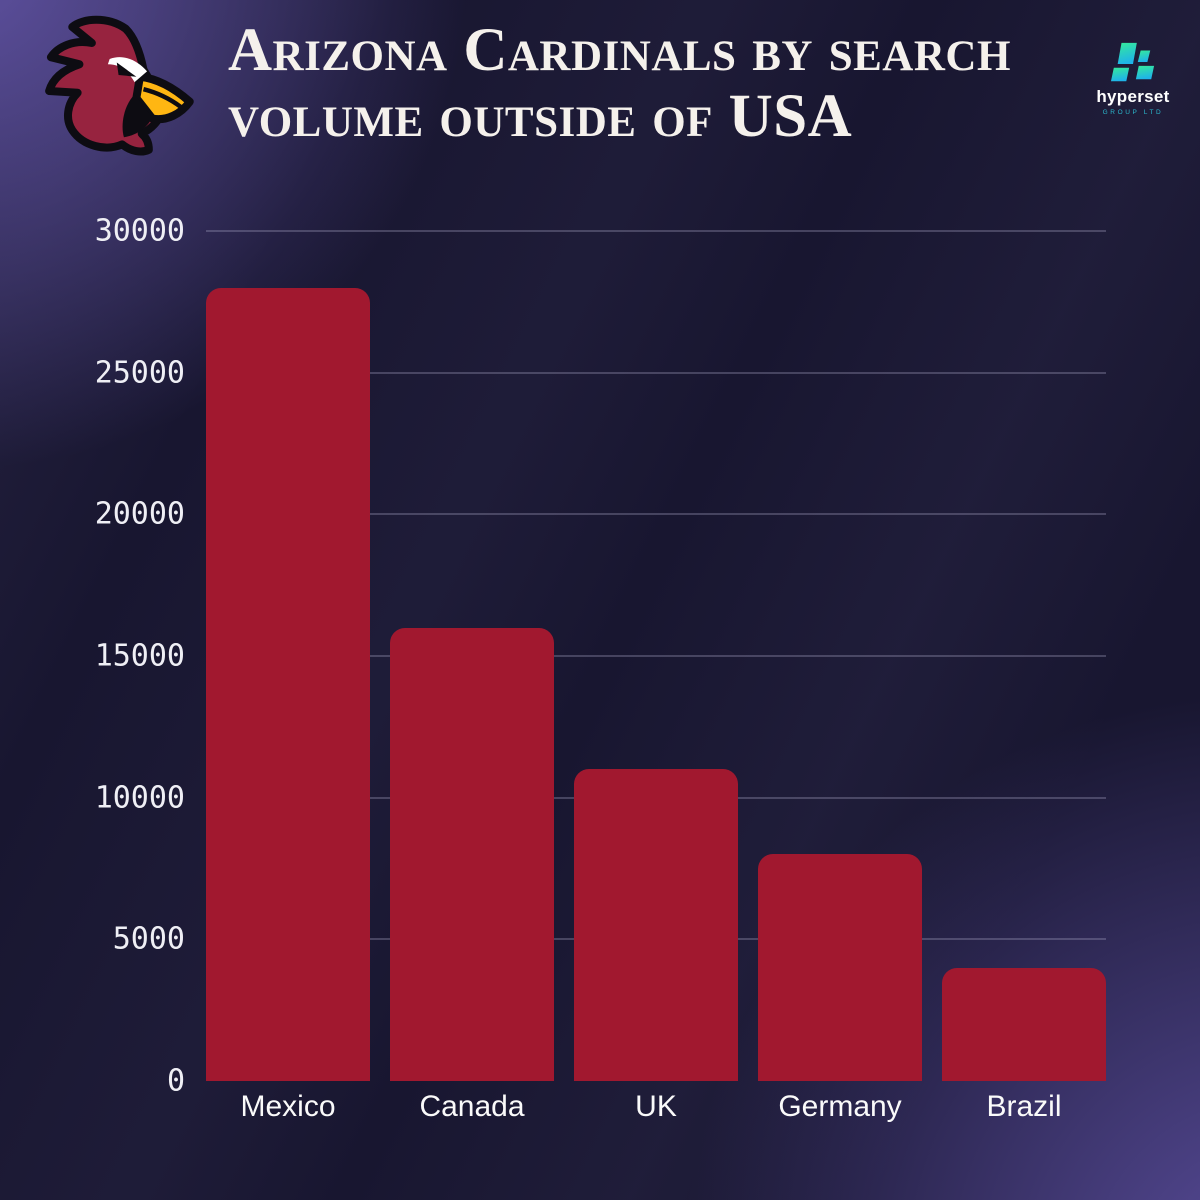  I want to click on cardinal-head-icon, so click(119, 85).